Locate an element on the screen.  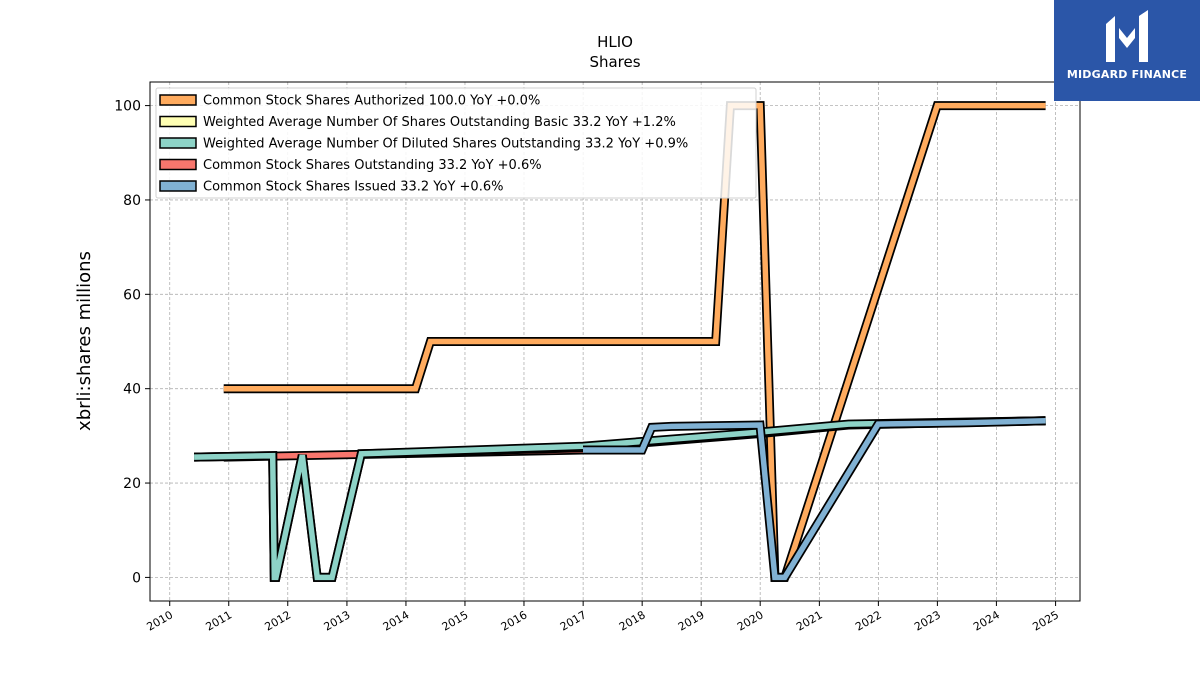
y-axis-label: xbrli:shares millions is located at coordinates (84, 341).